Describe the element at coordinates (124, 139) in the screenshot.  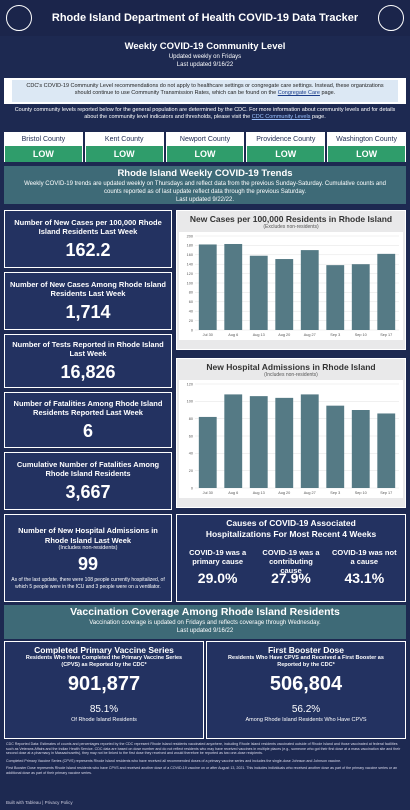
I see `county-name: Kent County` at that location.